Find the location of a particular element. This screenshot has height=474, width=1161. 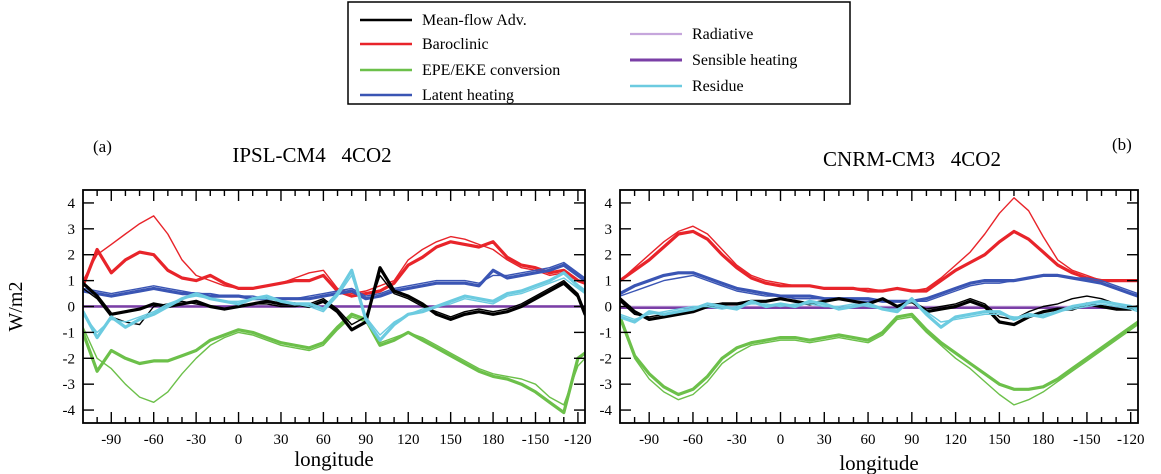

legend-entry-epe-eke-conversion: EPE/EKE conversion is located at coordinates (460, 70).